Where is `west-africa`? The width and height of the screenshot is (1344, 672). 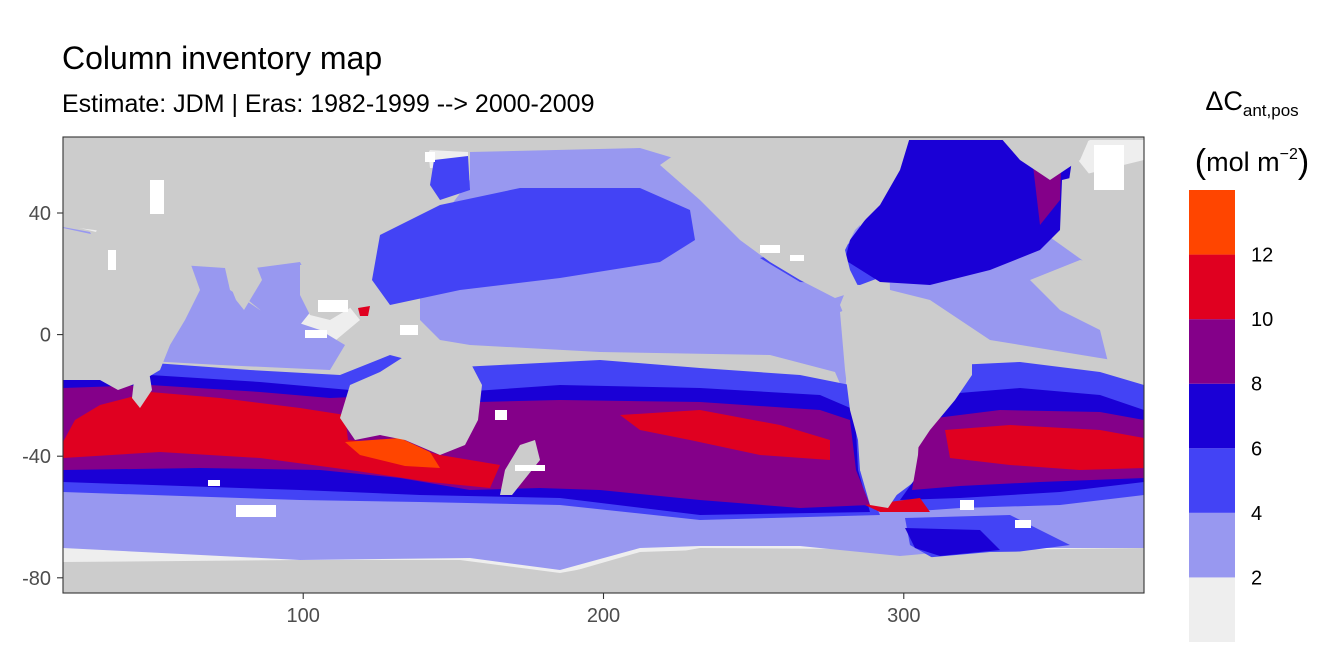
west-africa is located at coordinates (1087, 320).